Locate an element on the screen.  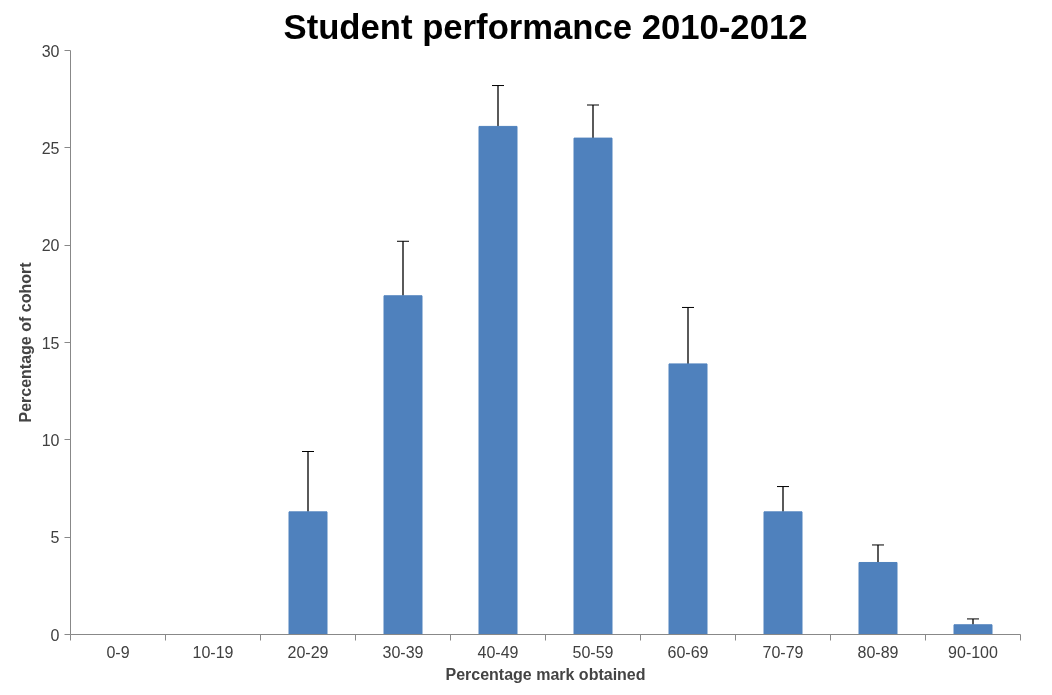
x-tick-label: 60-69 is located at coordinates (688, 652).